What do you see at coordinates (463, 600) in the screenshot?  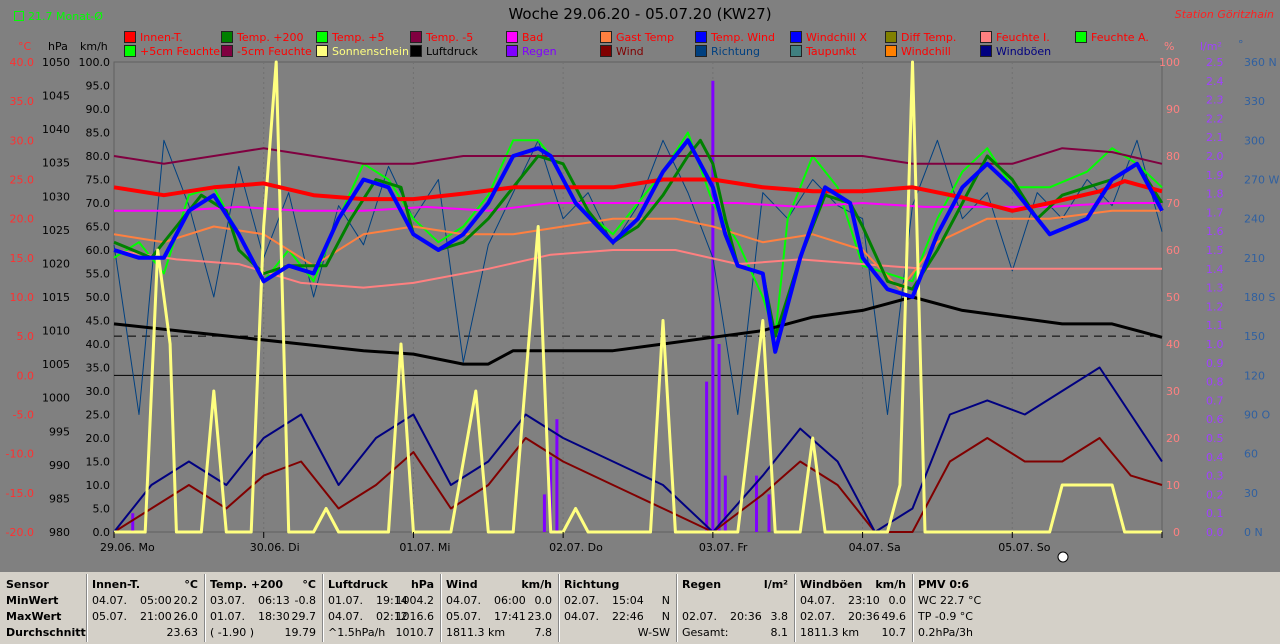 I see `stats-cell: 04.07.` at bounding box center [463, 600].